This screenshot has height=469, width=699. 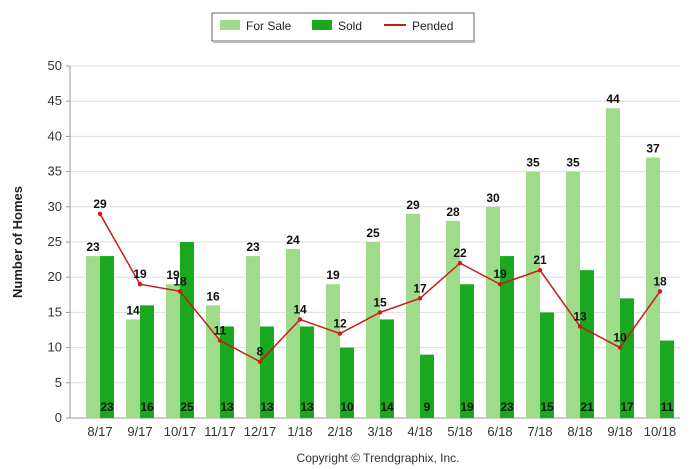 I want to click on pended-value-label: 22, so click(x=460, y=253).